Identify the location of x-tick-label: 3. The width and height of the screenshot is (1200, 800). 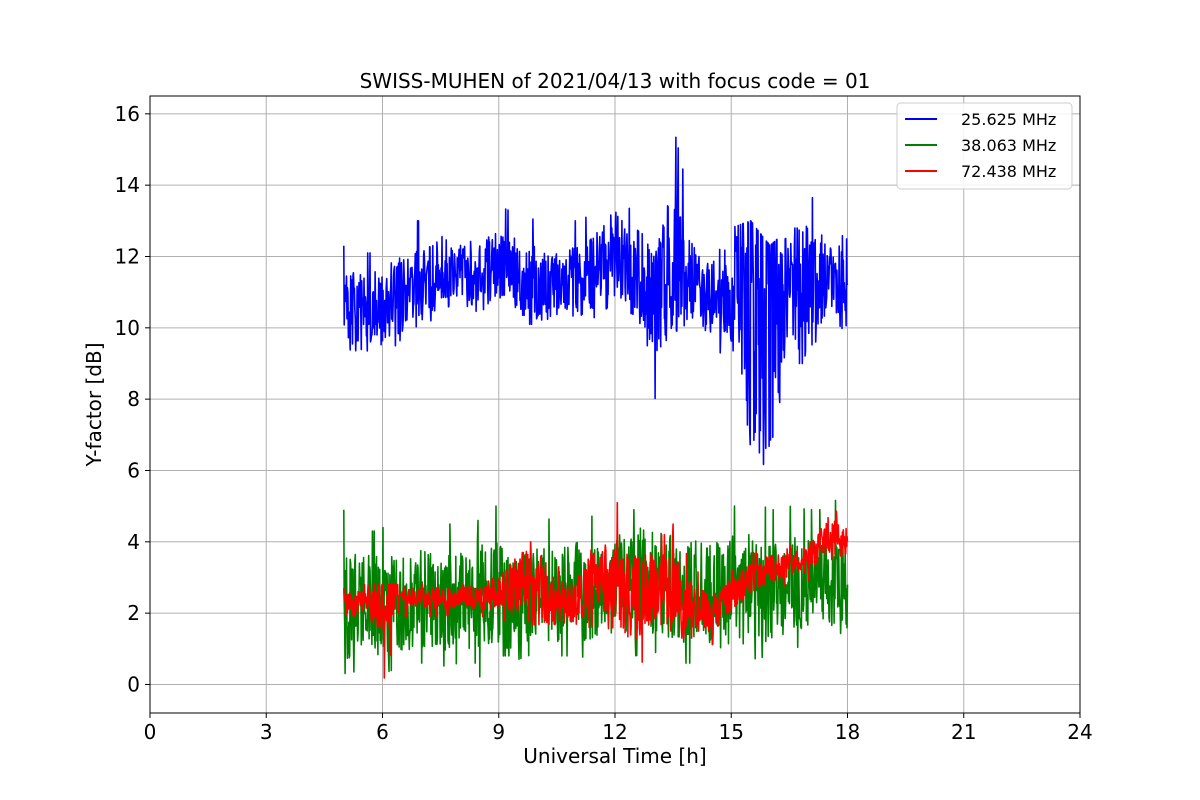
(266, 732).